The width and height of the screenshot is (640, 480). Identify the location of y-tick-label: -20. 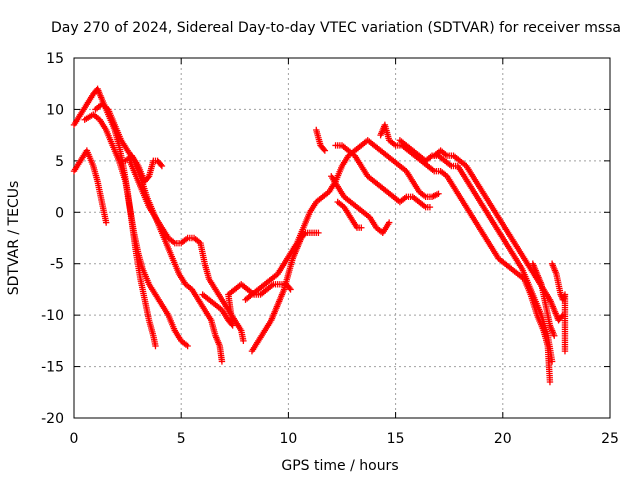
(52, 419).